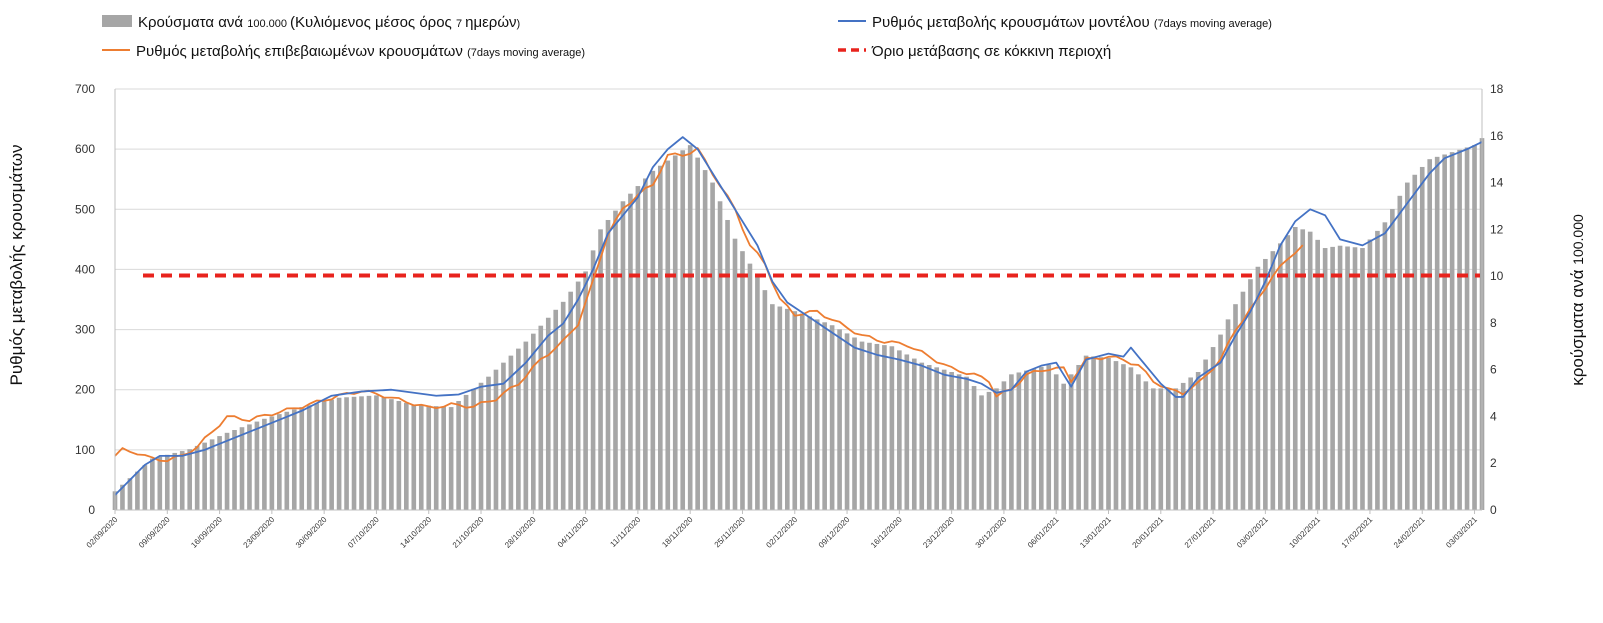  I want to click on y-left-tick-label: 700, so click(85, 89).